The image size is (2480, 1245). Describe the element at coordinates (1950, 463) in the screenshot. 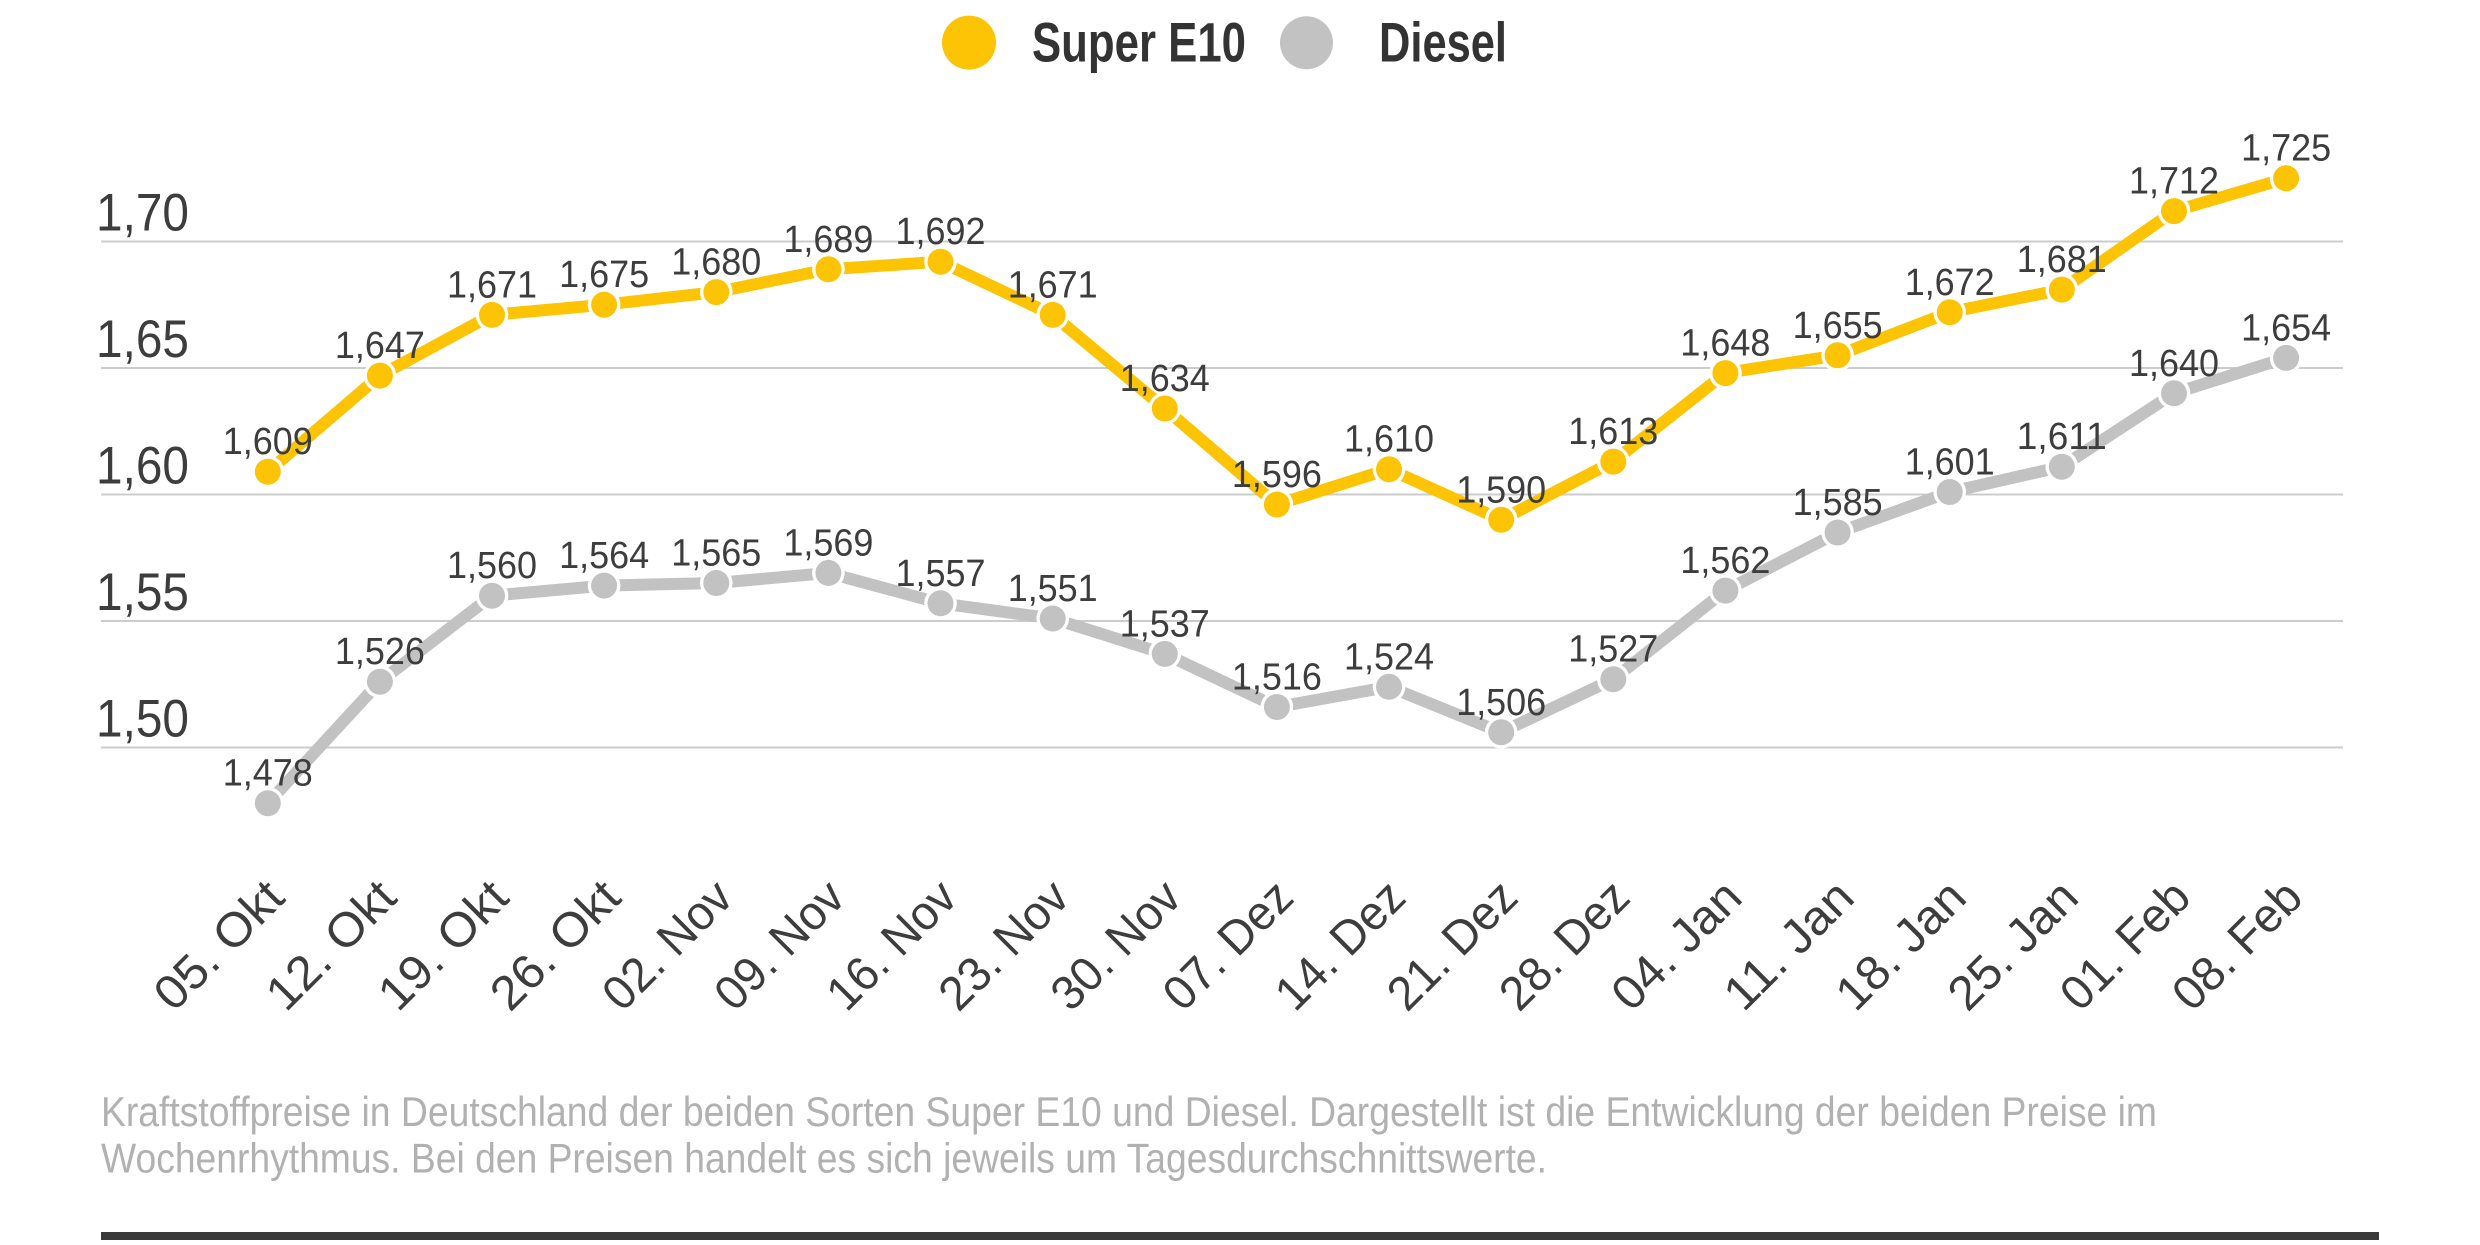

I see `svg-text: 1,601` at that location.